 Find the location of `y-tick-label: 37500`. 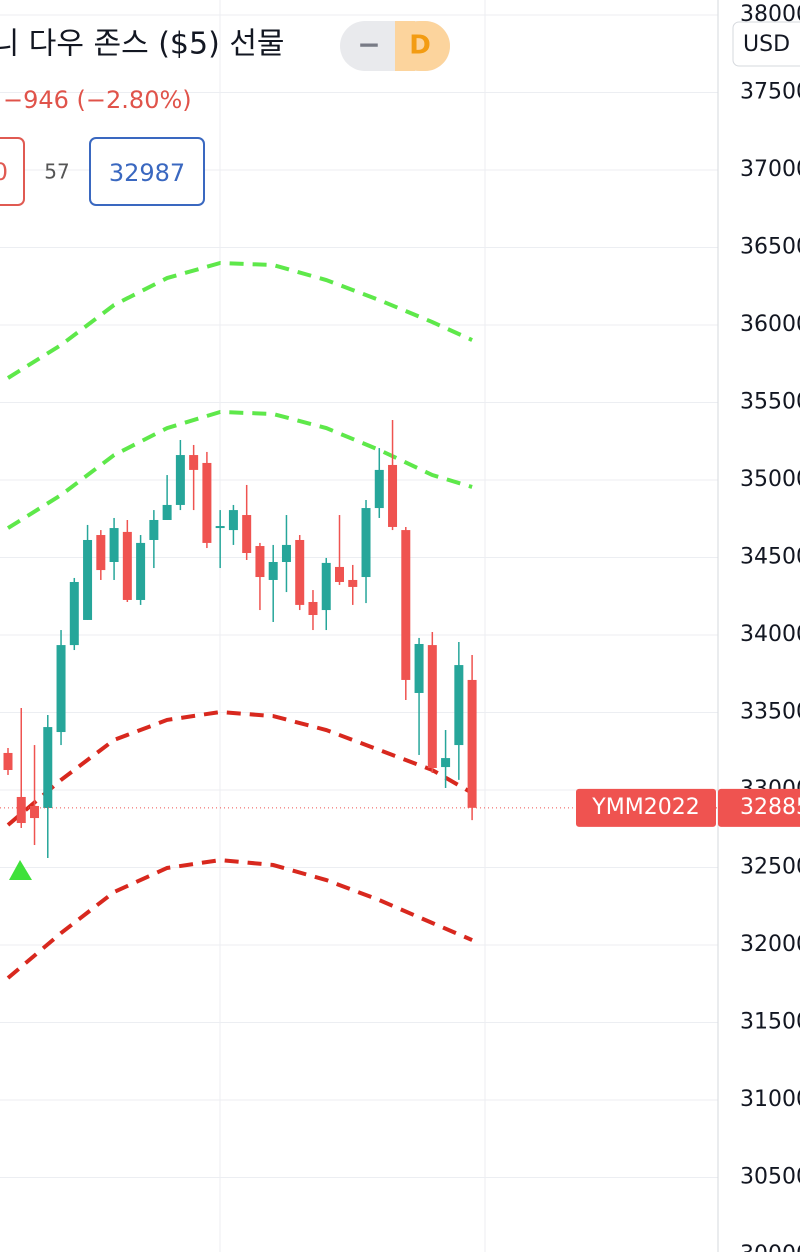

y-tick-label: 37500 is located at coordinates (770, 92).